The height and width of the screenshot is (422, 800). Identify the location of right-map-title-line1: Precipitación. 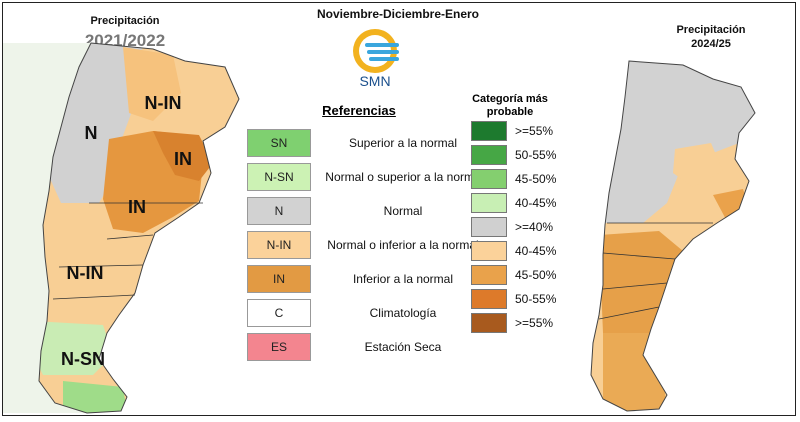
(711, 30).